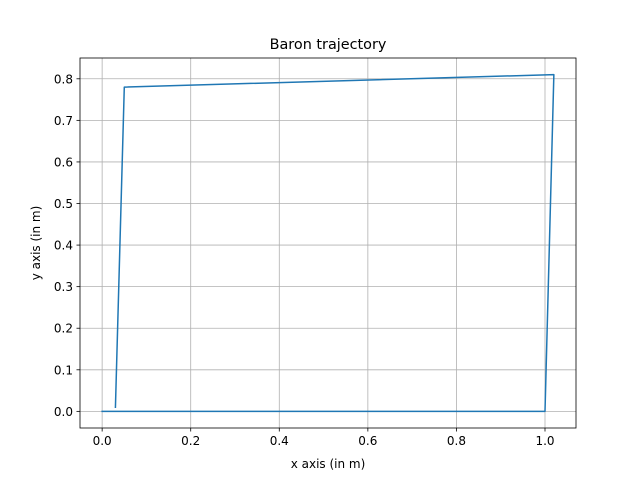  What do you see at coordinates (367, 441) in the screenshot?
I see `x-tick-label: 0.6` at bounding box center [367, 441].